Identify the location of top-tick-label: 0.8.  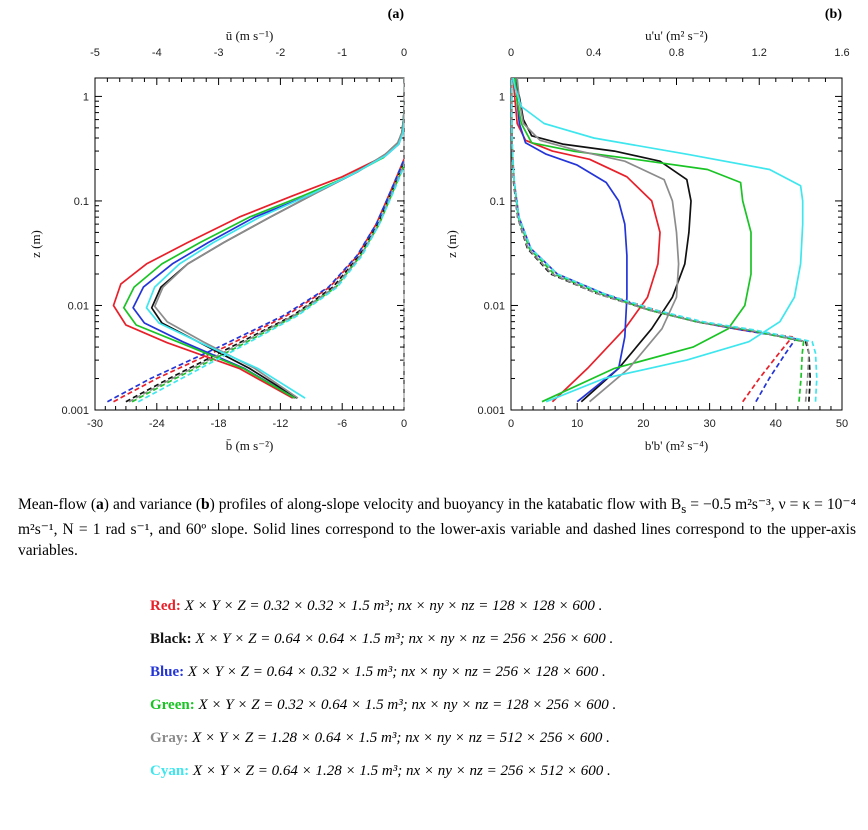
(676, 53).